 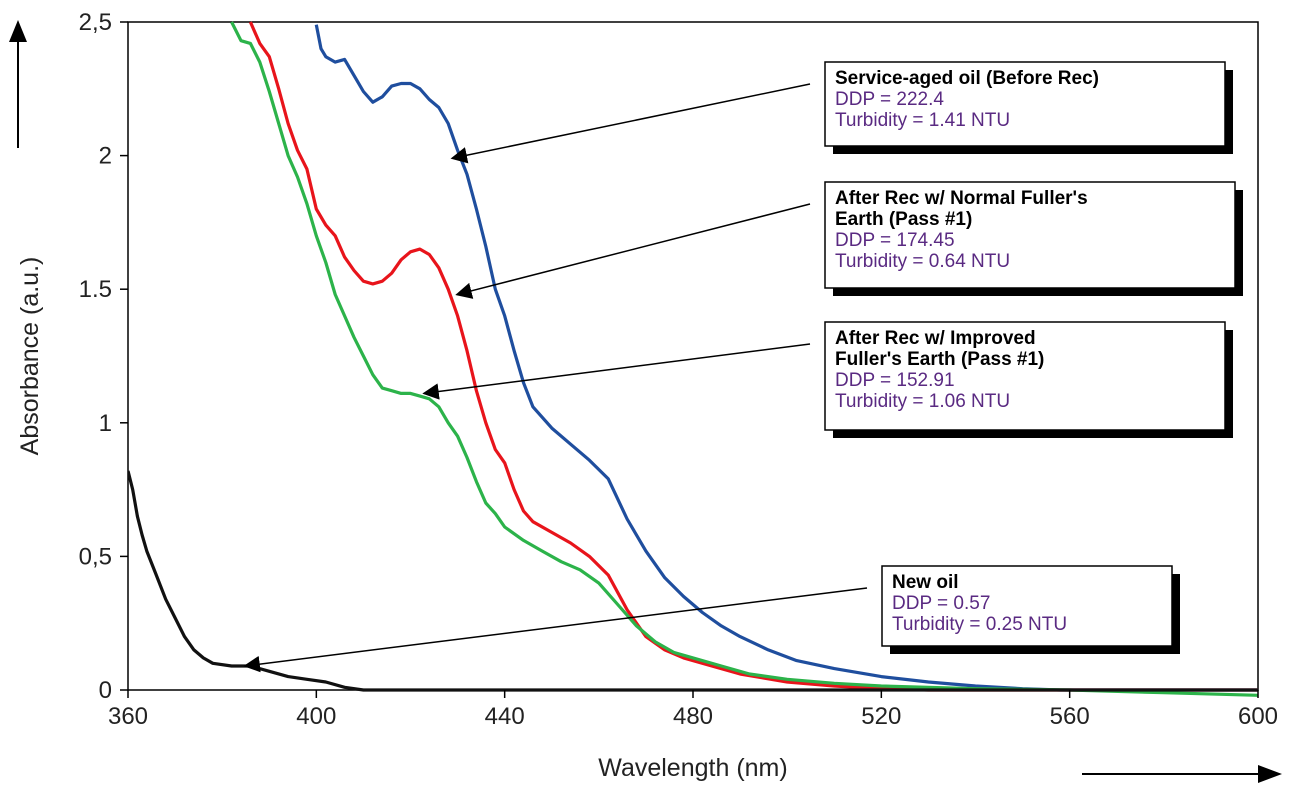 What do you see at coordinates (961, 198) in the screenshot?
I see `callout-heading: After Rec w/ Normal Fuller's` at bounding box center [961, 198].